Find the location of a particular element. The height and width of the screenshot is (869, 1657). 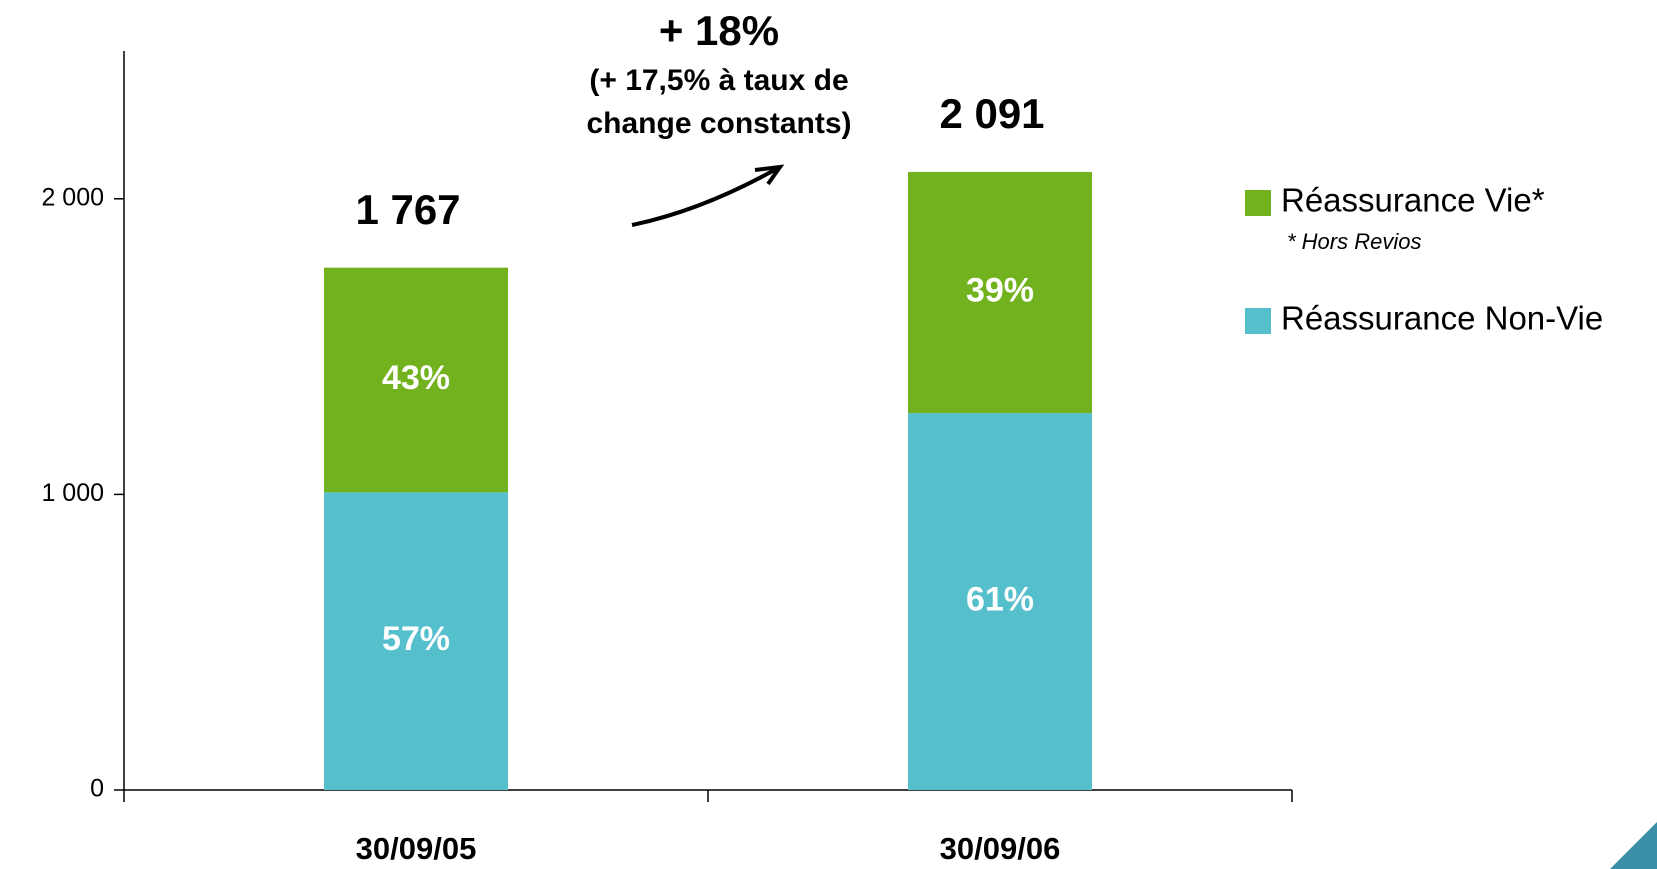

total-label: 1 767 is located at coordinates (407, 209).